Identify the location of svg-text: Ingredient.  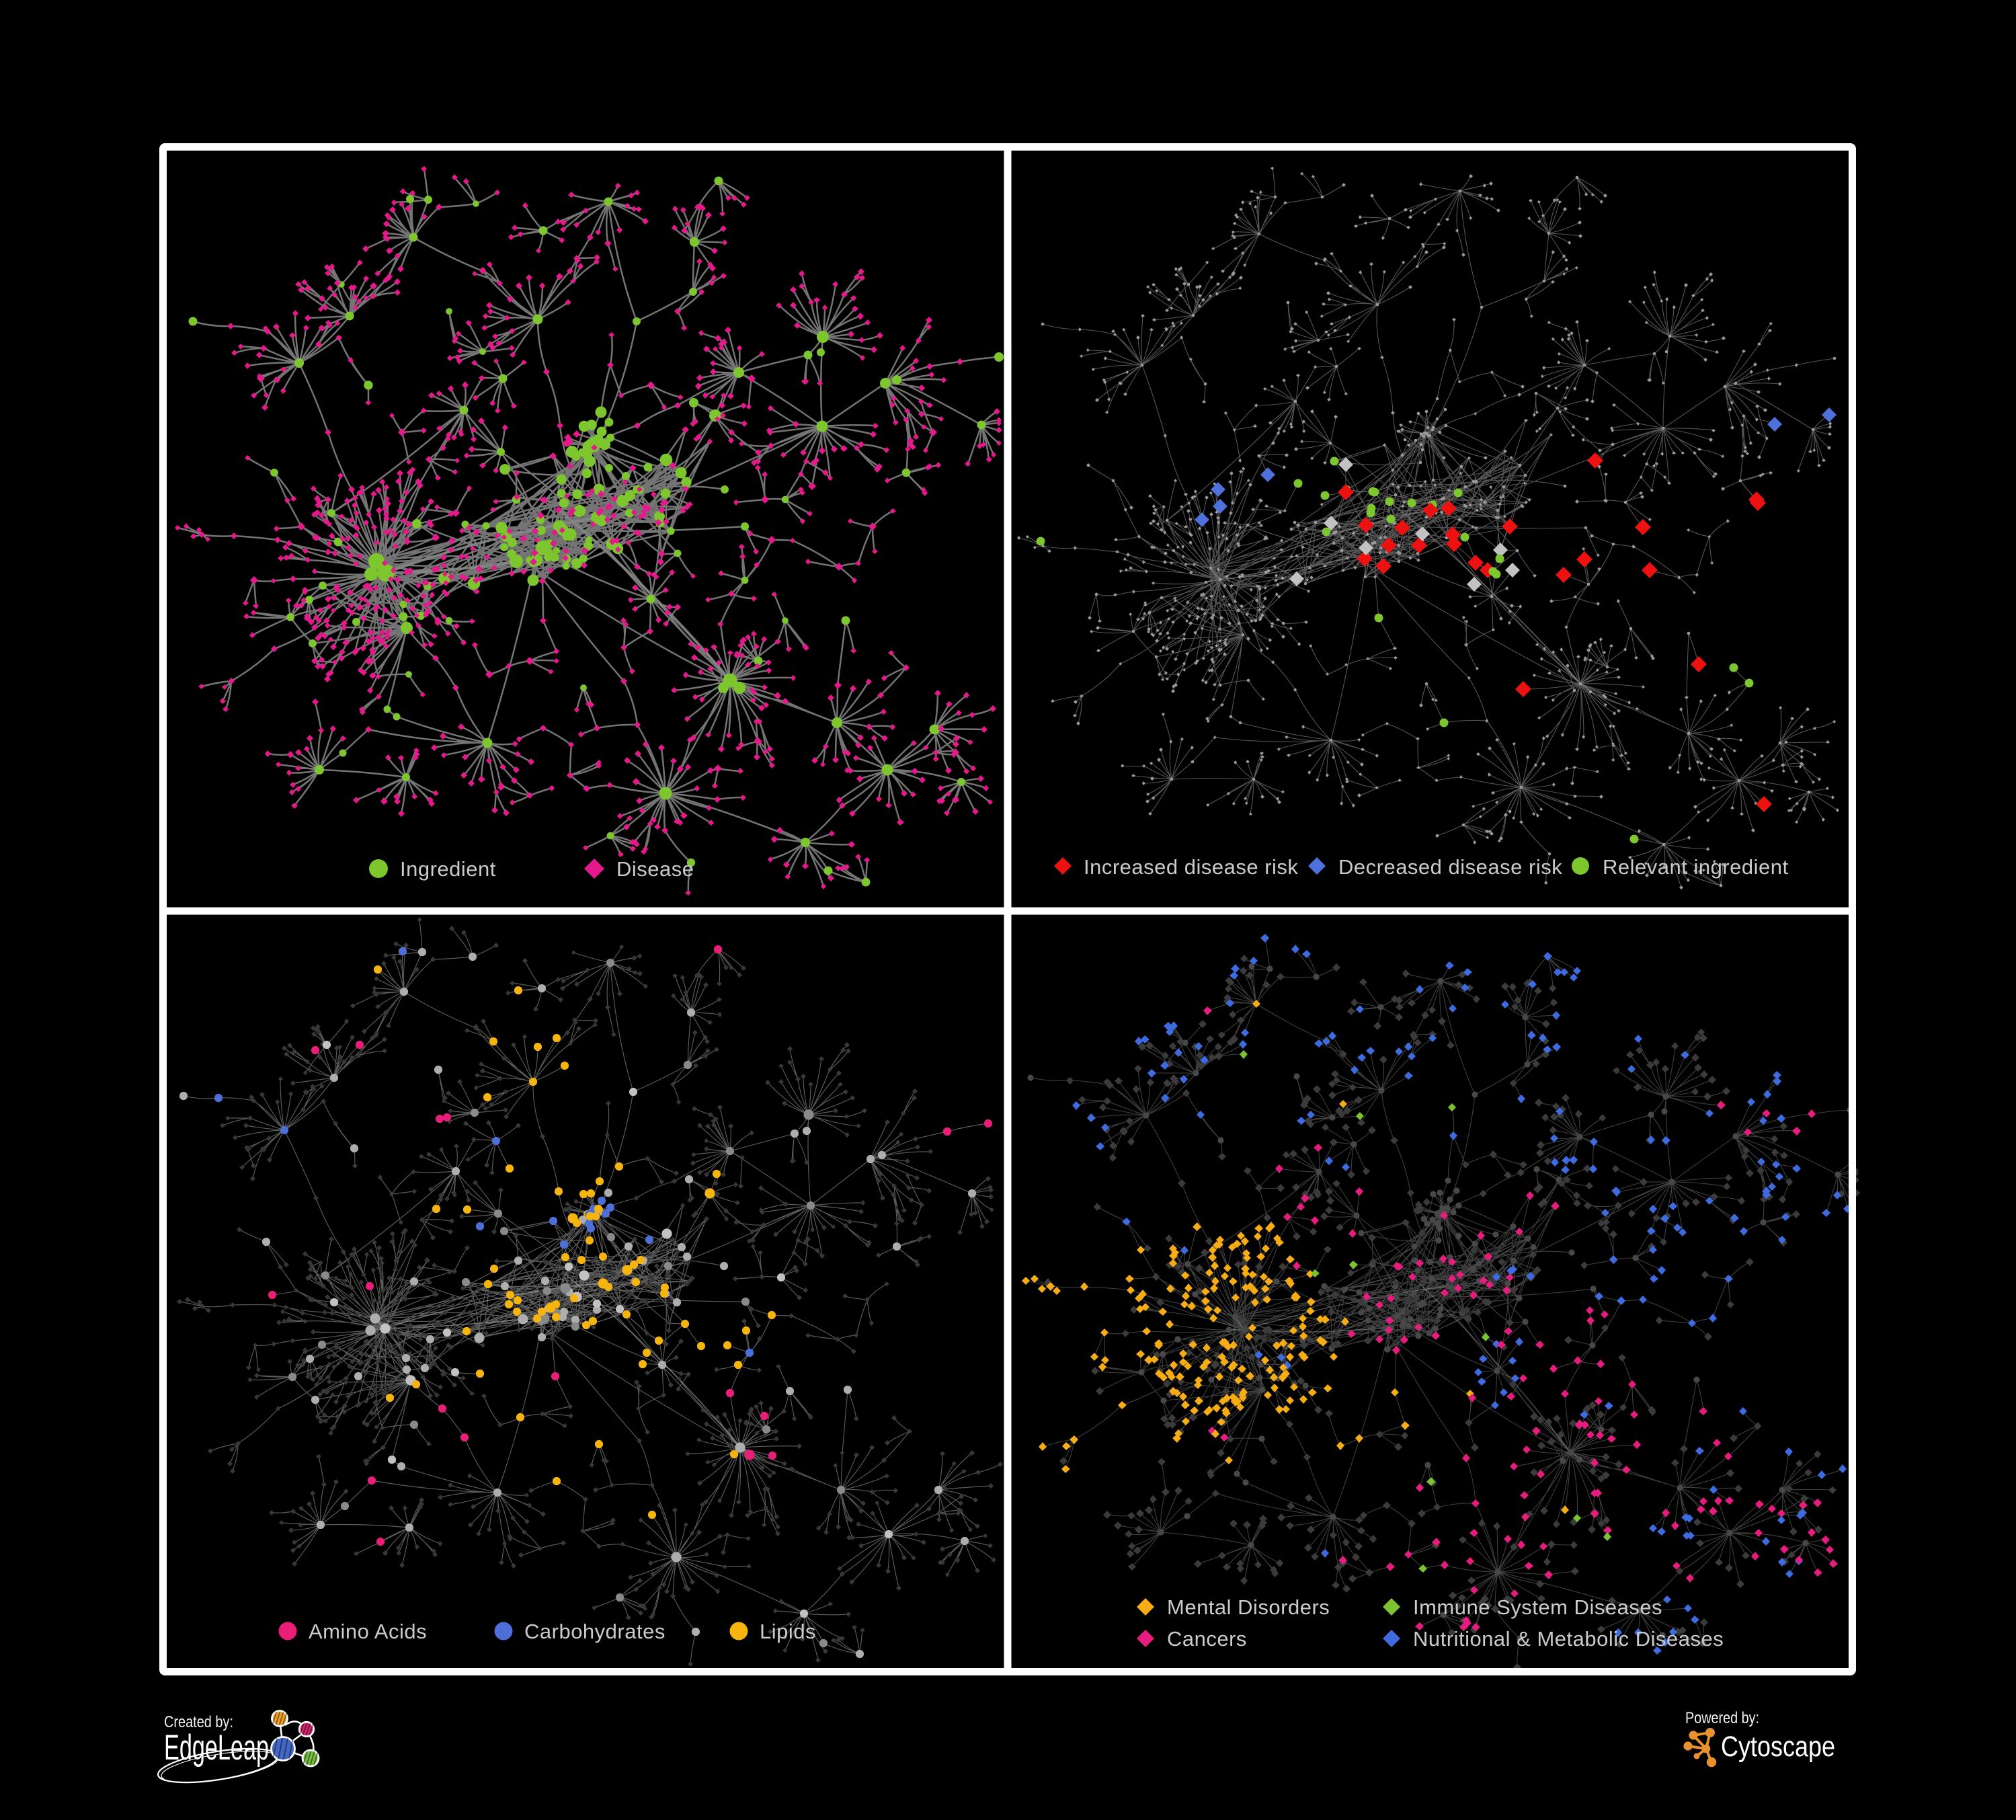
(448, 869).